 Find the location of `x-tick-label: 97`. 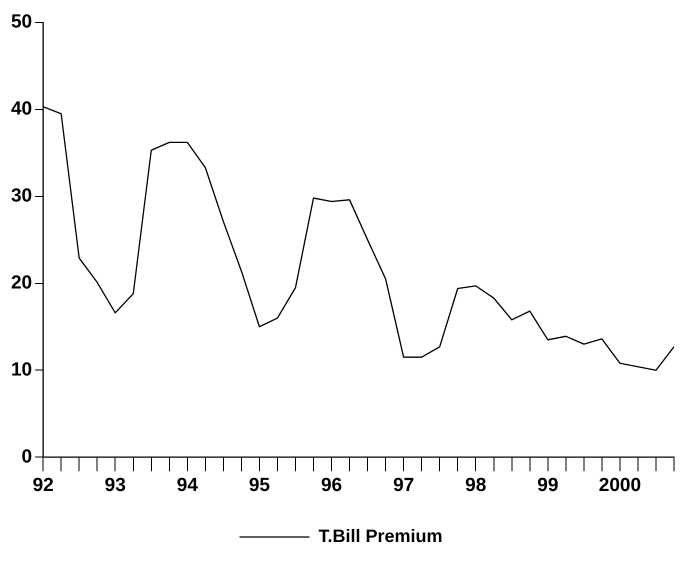

x-tick-label: 97 is located at coordinates (403, 485).